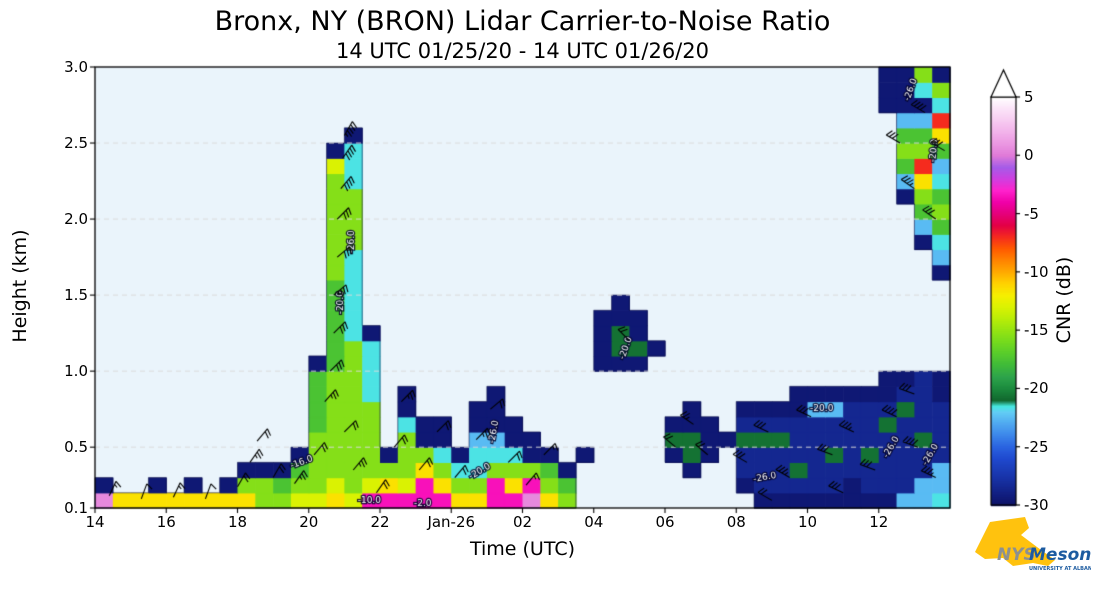 The height and width of the screenshot is (600, 1093). I want to click on logo-mesonet-text: Mesonet, so click(1060, 555).